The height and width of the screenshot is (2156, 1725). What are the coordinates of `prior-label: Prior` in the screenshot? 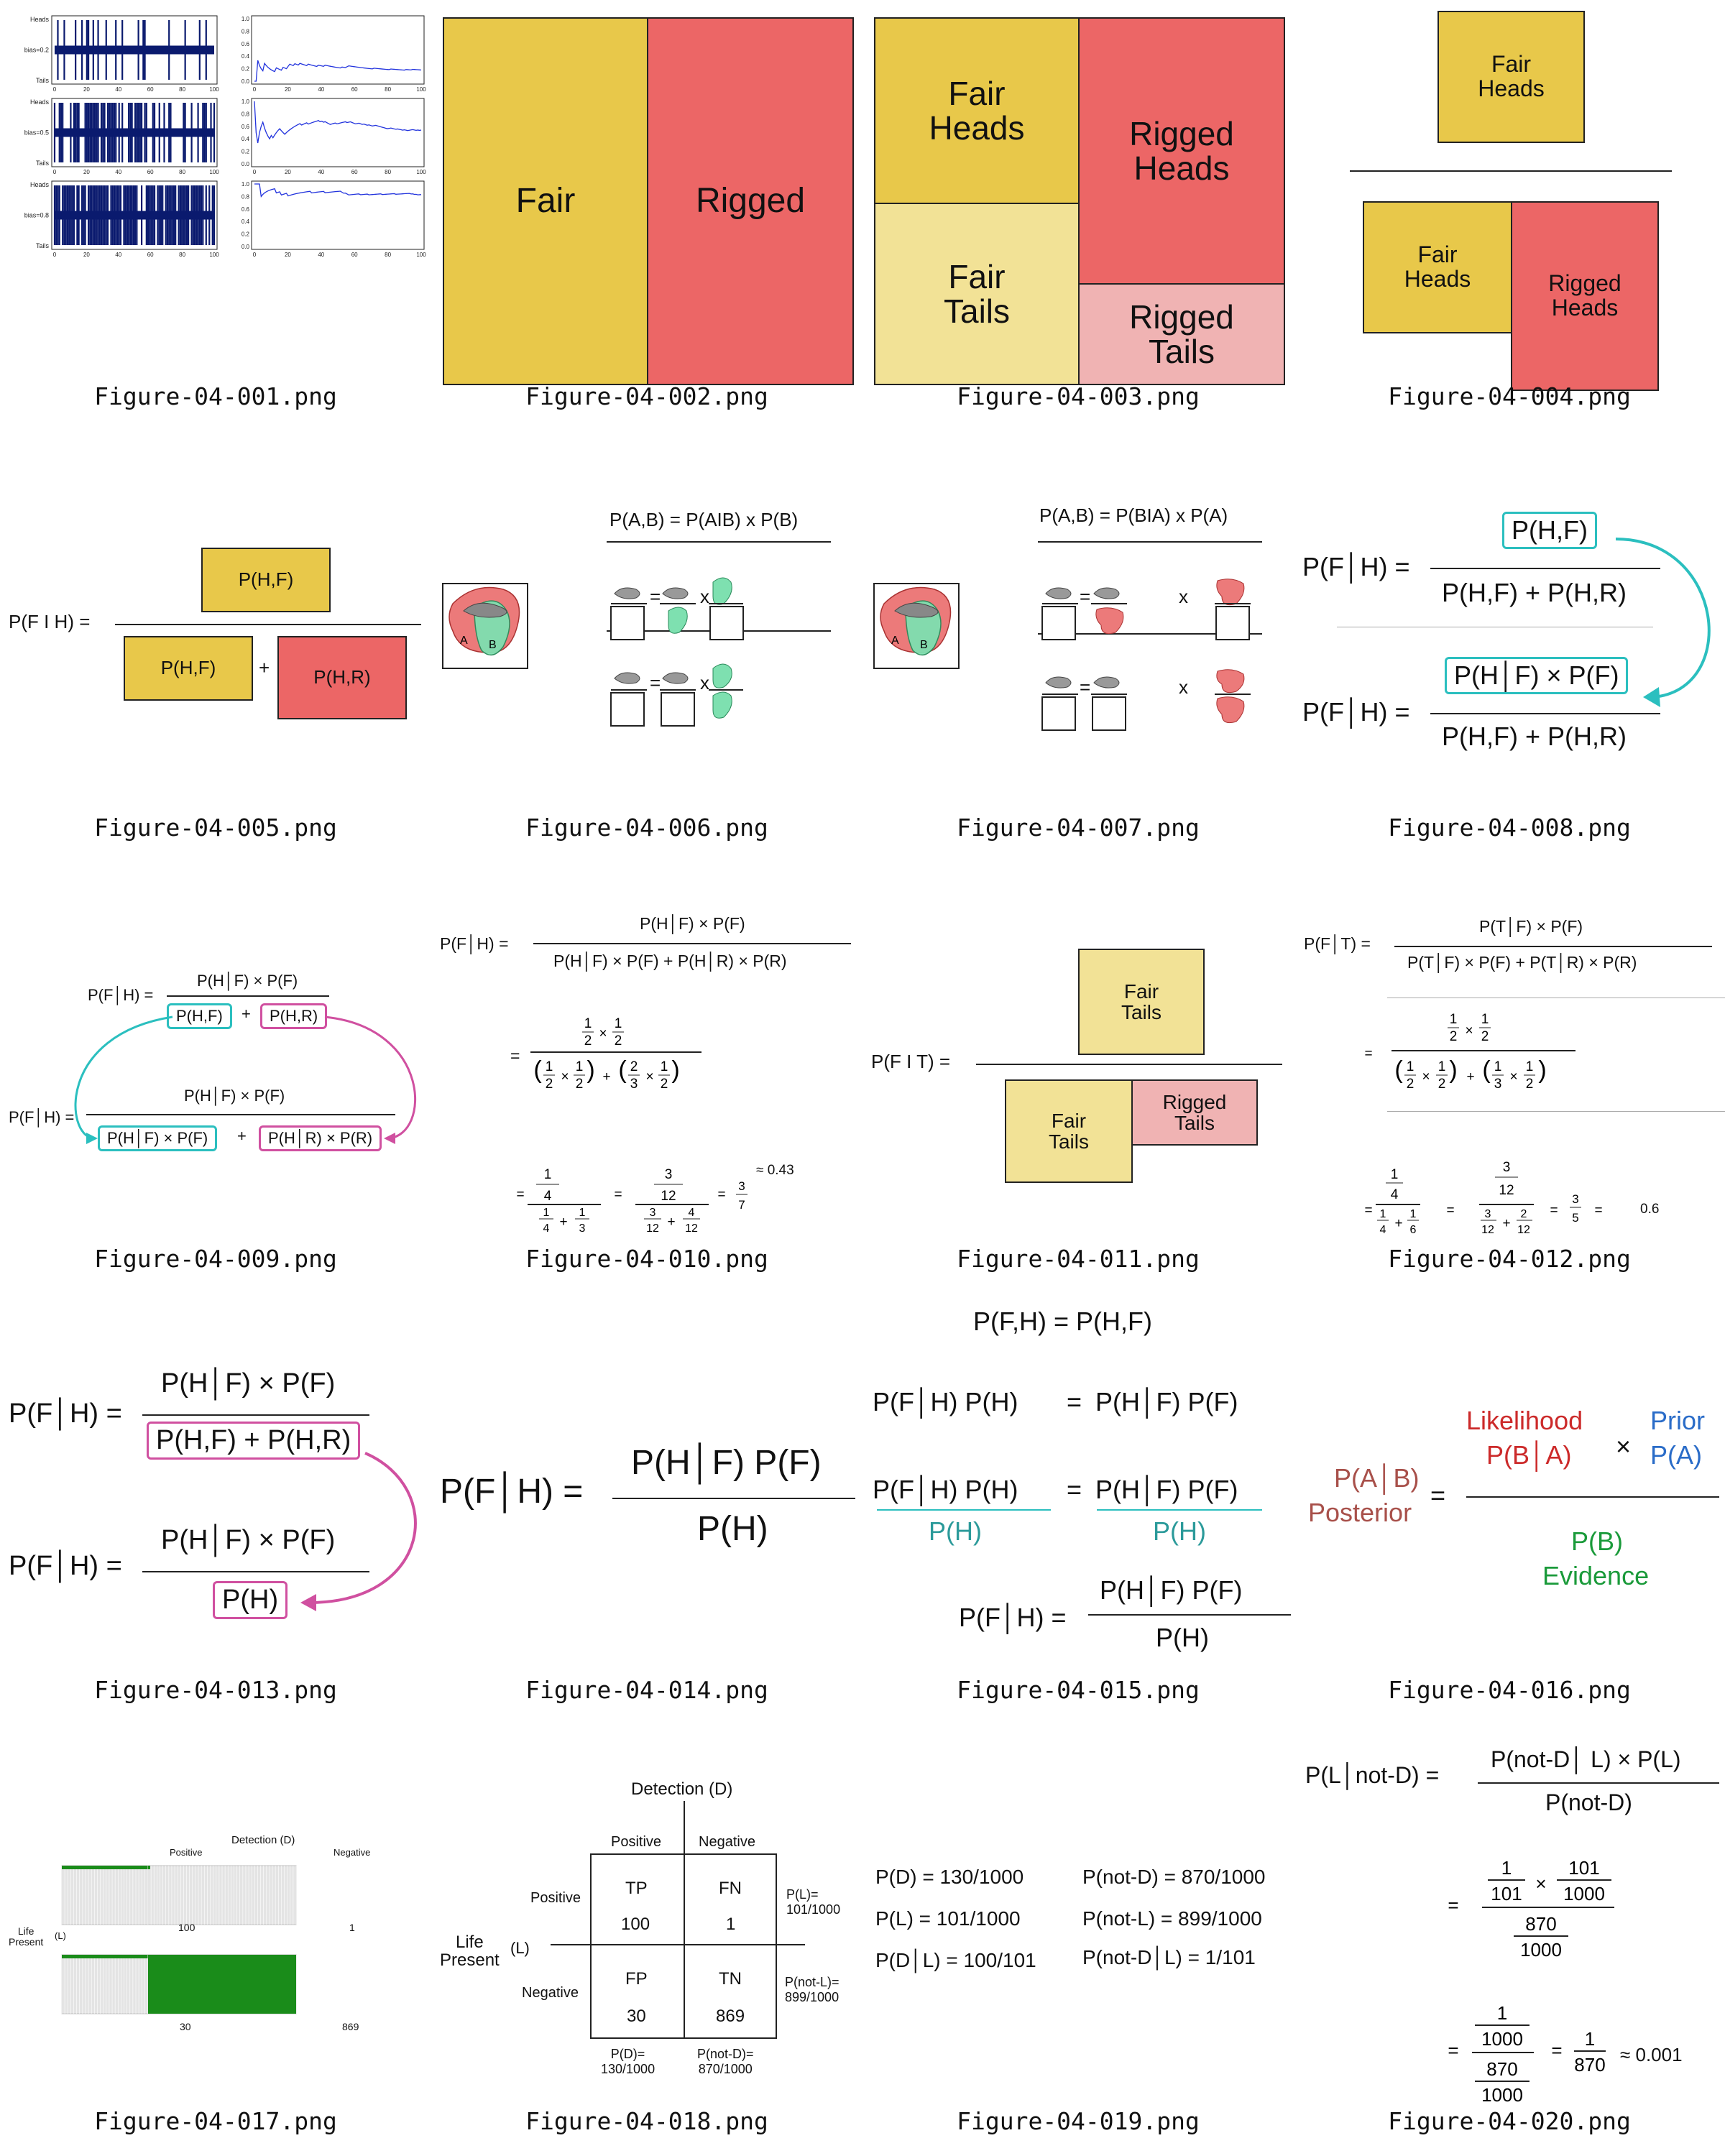 It's located at (1678, 1420).